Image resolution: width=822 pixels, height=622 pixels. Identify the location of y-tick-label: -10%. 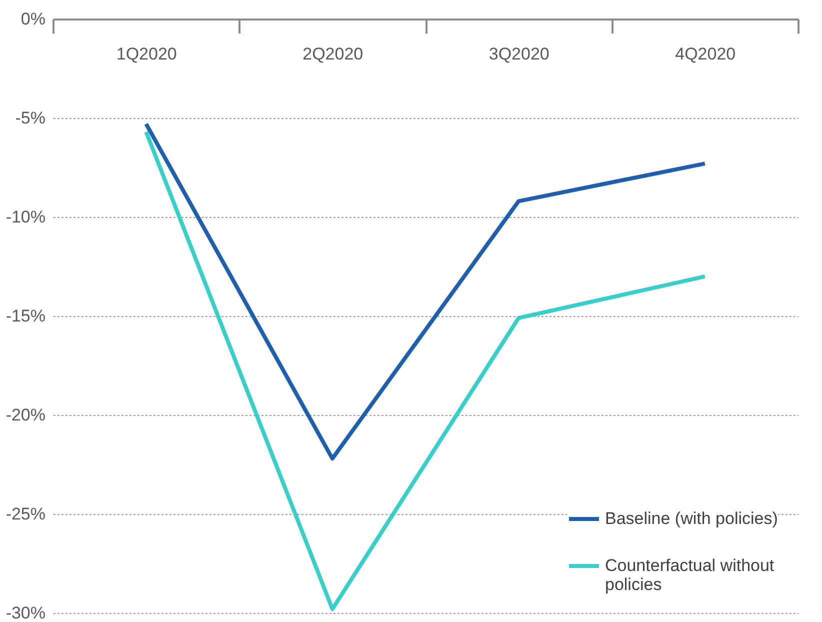
(26, 217).